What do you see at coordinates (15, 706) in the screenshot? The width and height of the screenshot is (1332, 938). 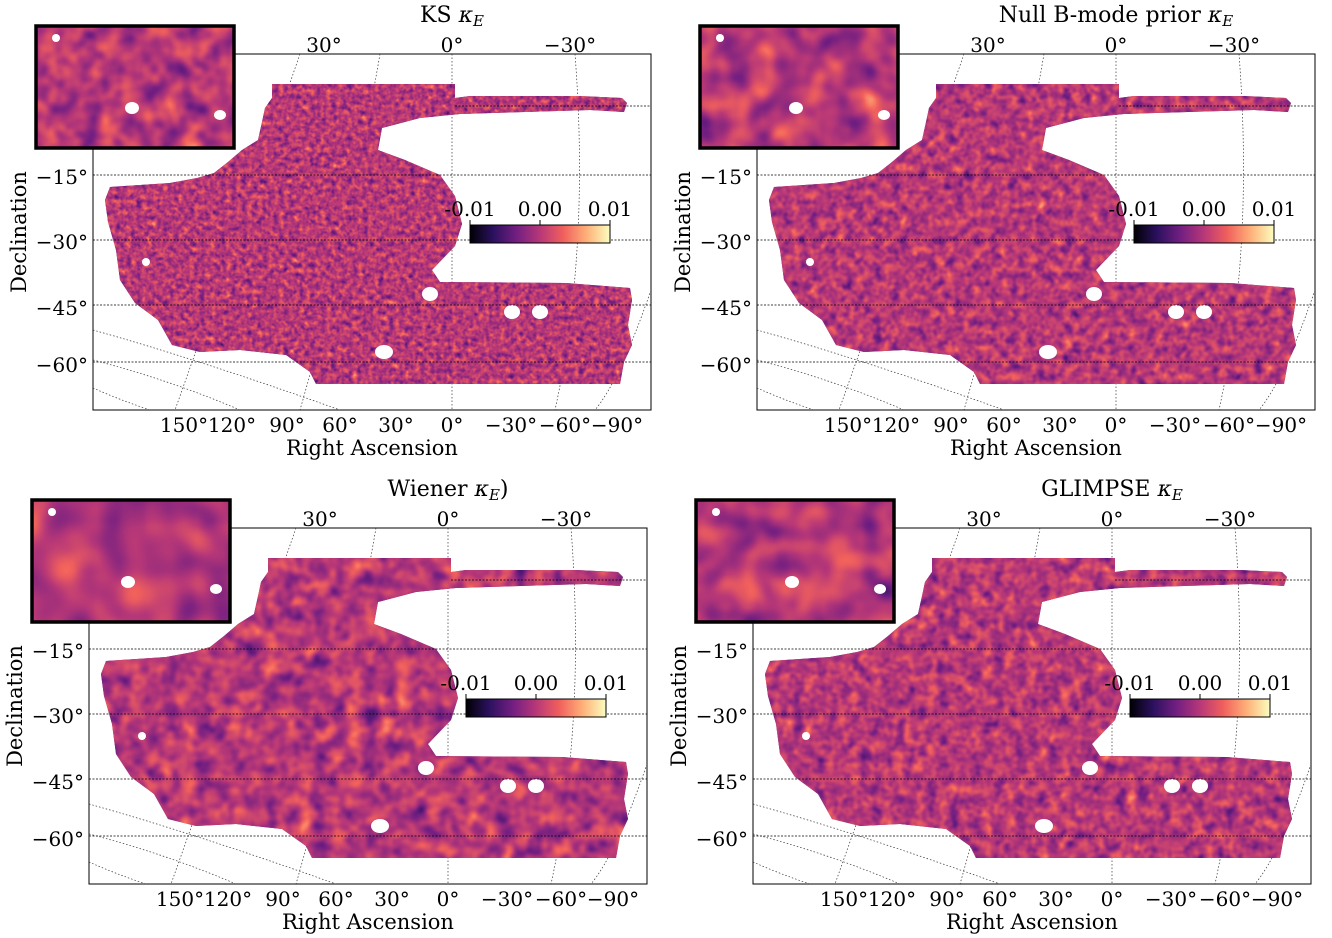 I see `y-axis-label: Declination` at bounding box center [15, 706].